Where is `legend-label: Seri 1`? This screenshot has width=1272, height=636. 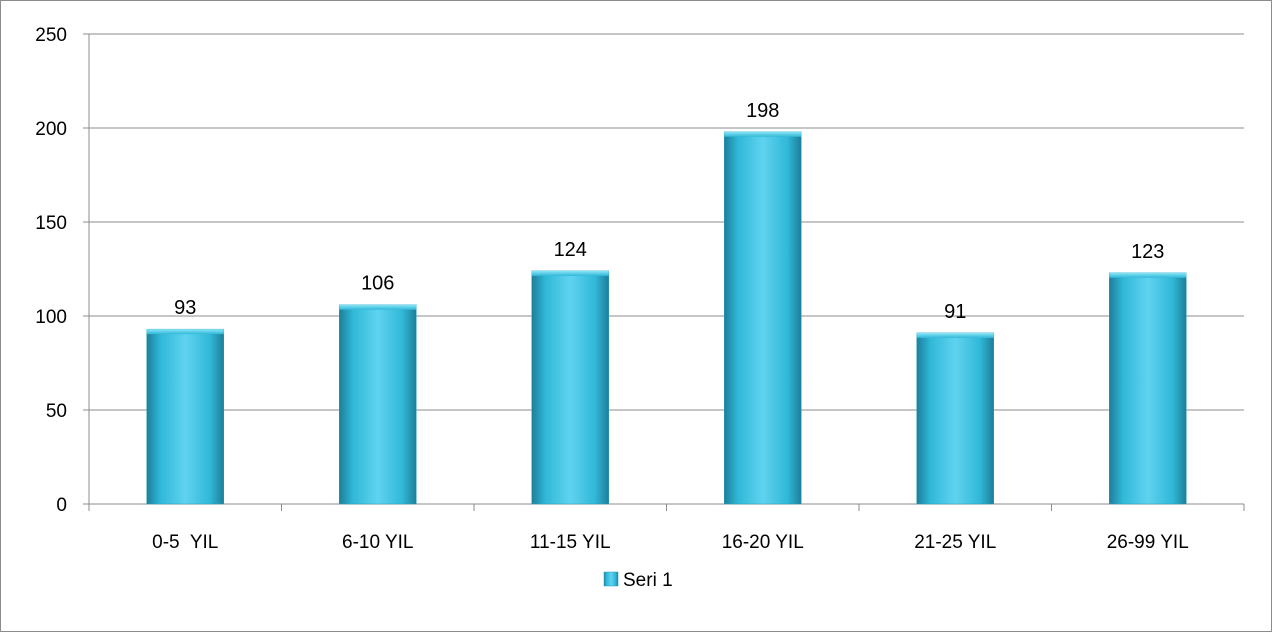 legend-label: Seri 1 is located at coordinates (648, 580).